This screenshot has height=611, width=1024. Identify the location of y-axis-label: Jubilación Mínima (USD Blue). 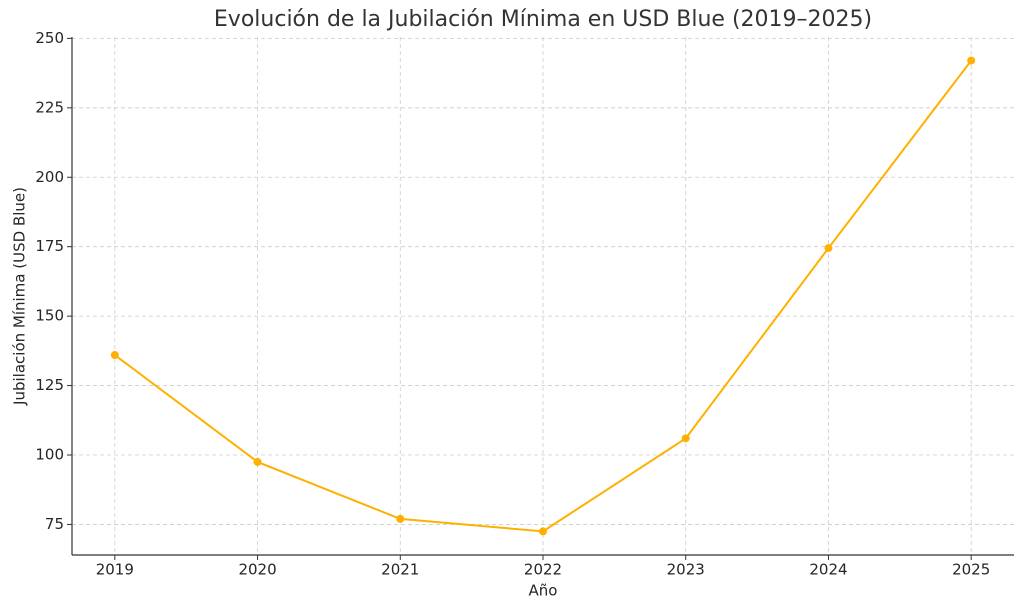
(20, 296).